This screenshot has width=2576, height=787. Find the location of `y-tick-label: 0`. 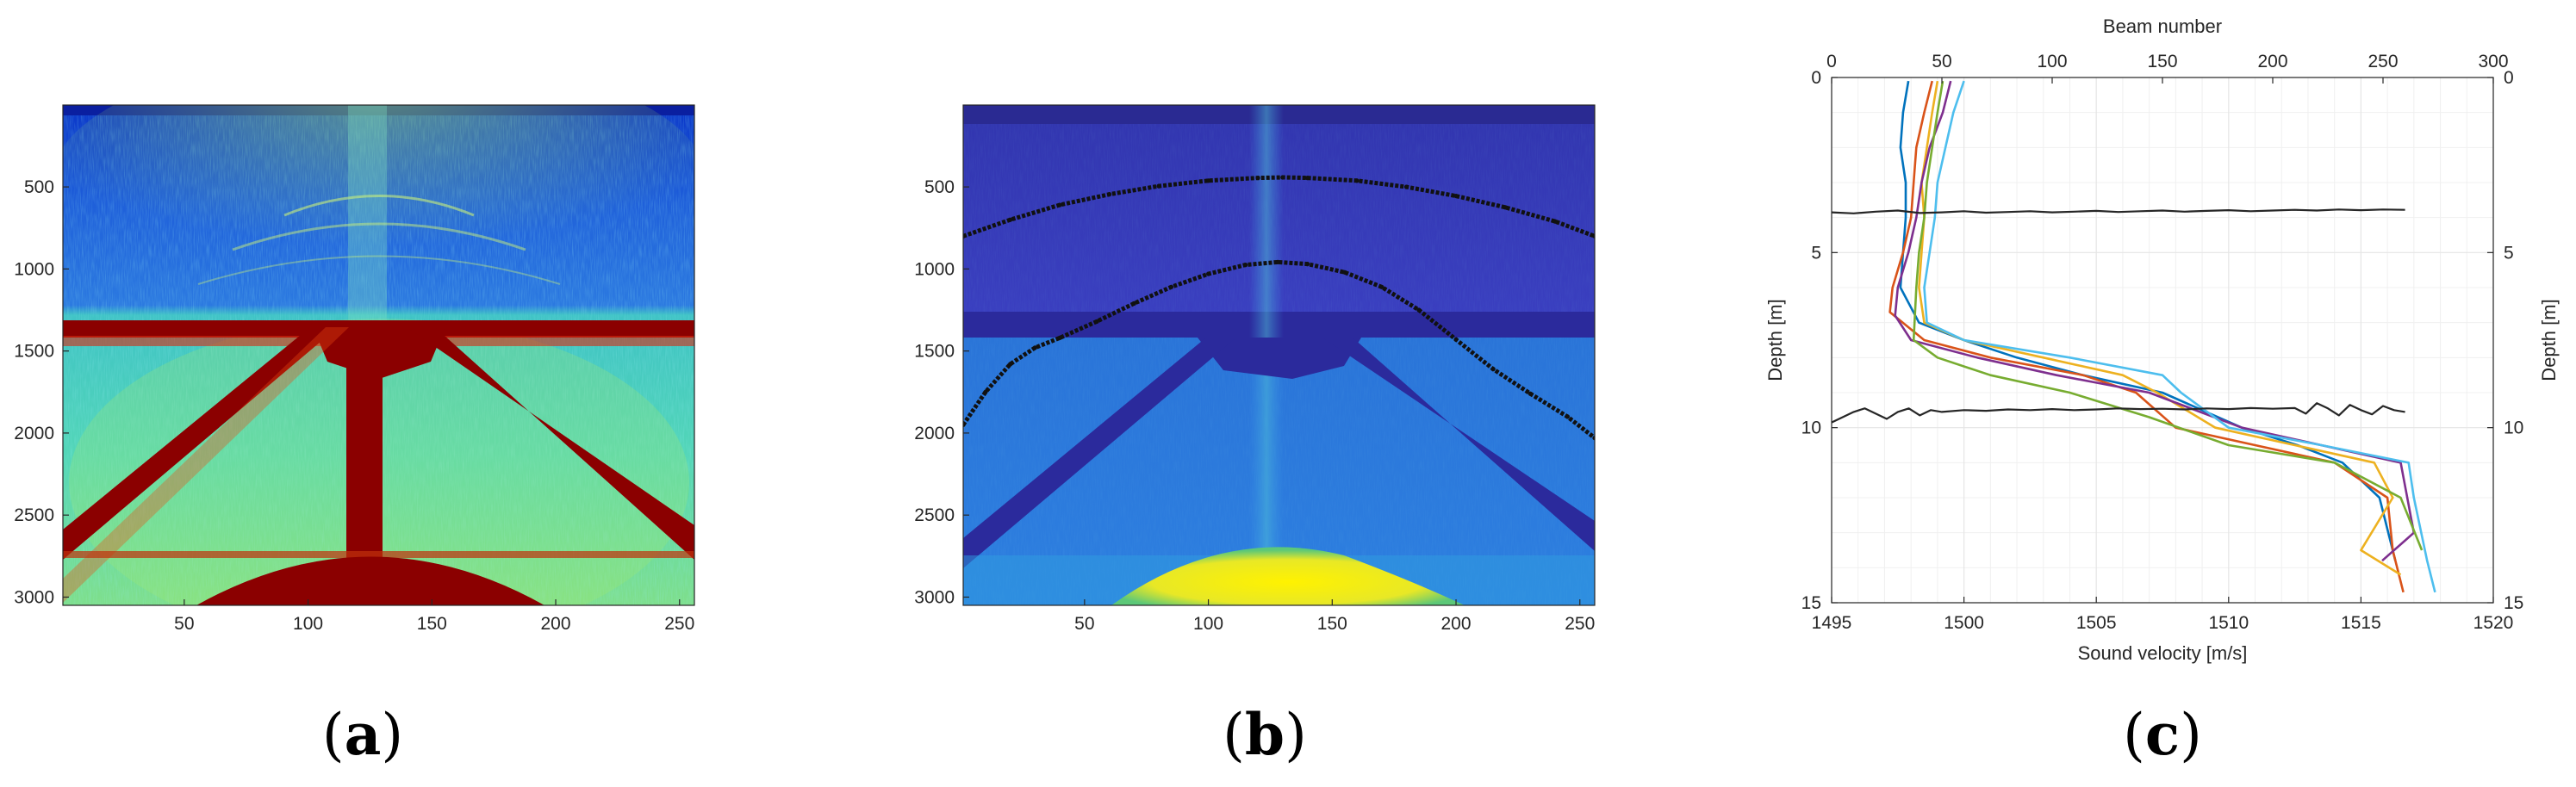

y-tick-label: 0 is located at coordinates (1816, 78).